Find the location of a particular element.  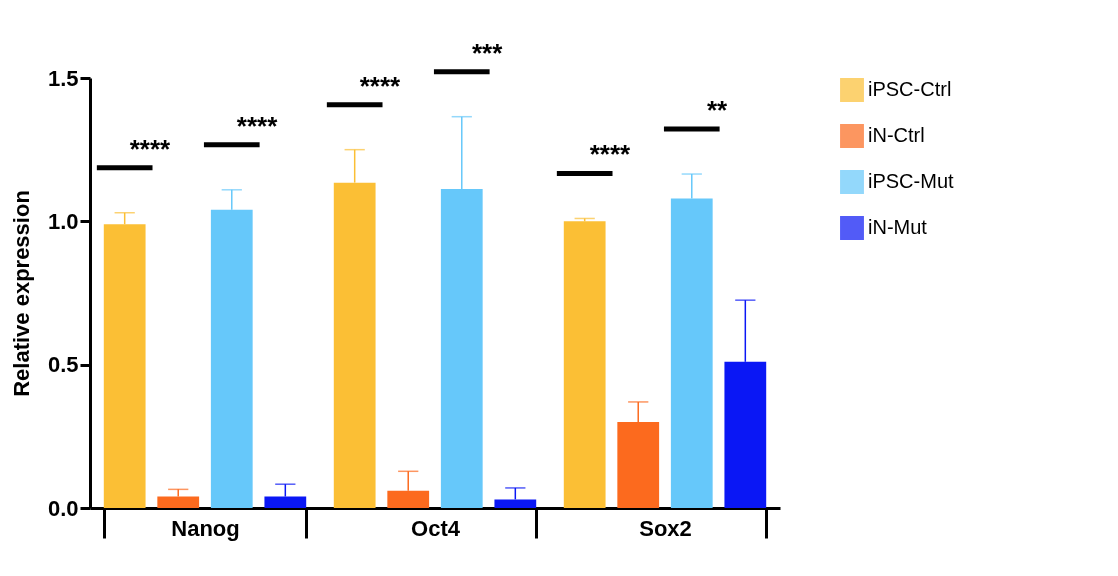

x-tick-label: Sox2 is located at coordinates (665, 528).